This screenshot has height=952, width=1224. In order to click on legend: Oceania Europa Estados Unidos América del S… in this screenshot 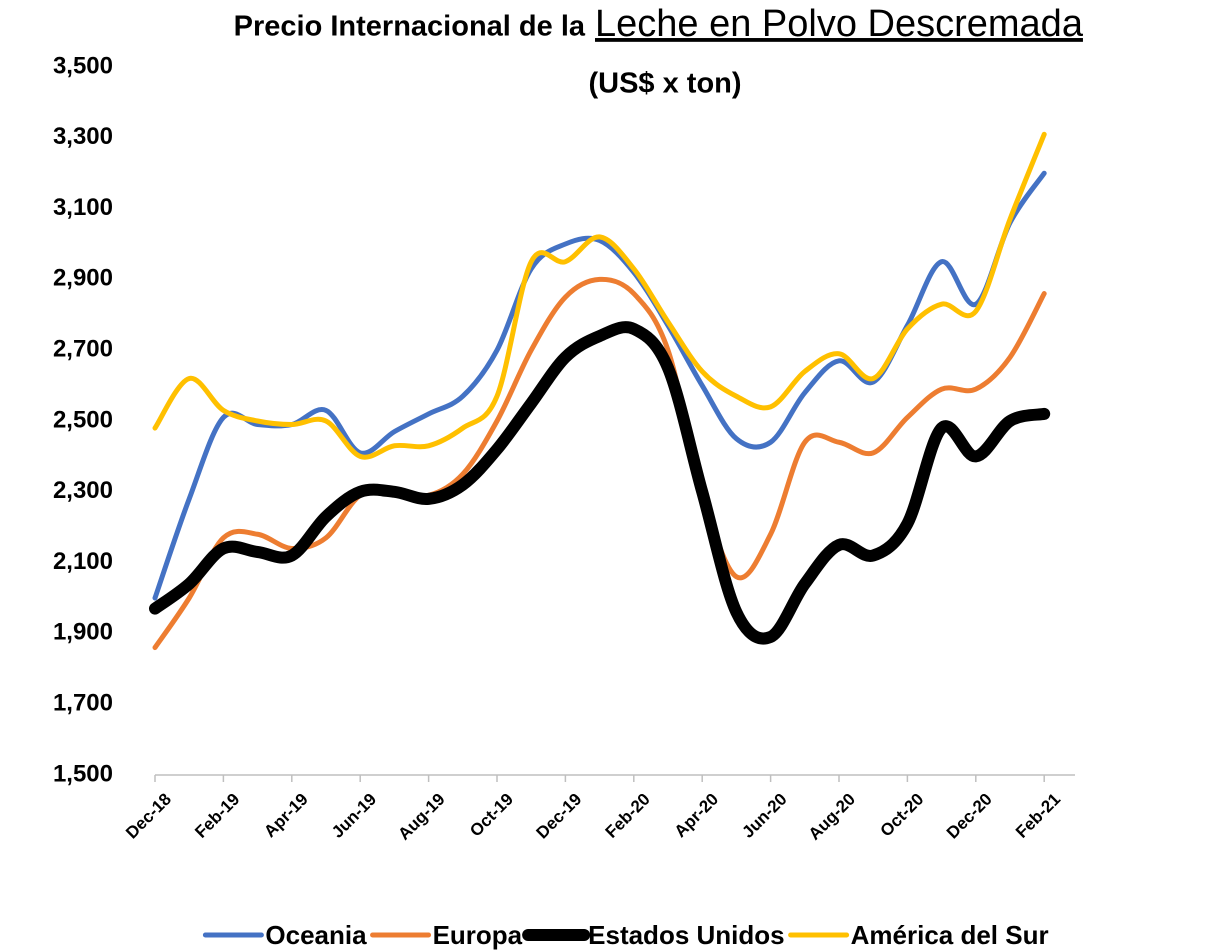, I will do `click(625, 935)`.